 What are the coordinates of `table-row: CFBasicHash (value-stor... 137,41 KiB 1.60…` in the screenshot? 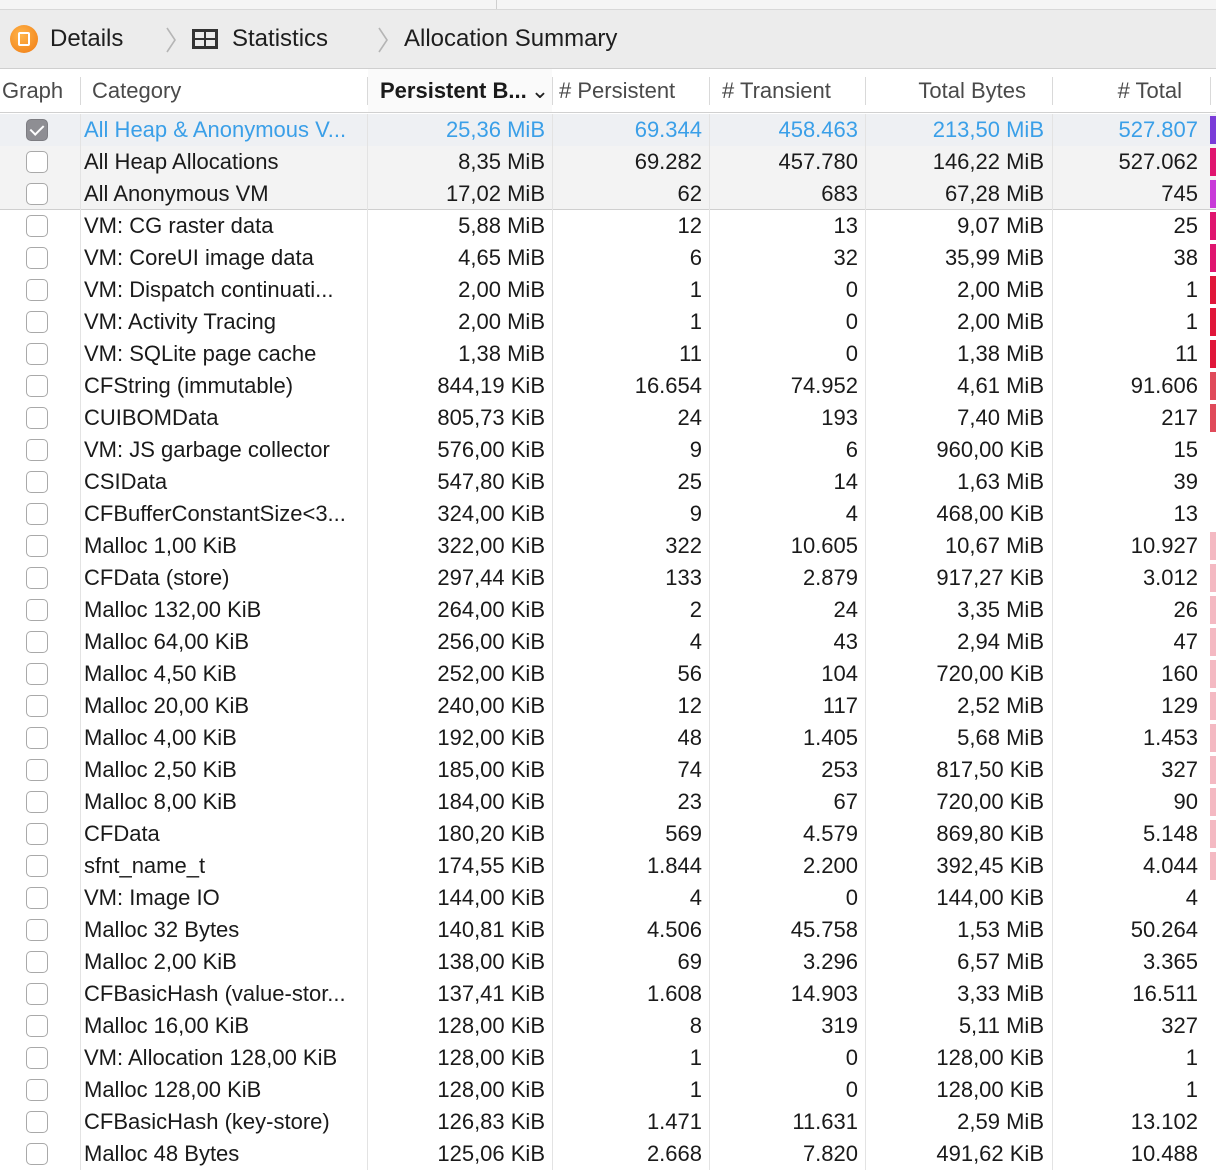 It's located at (608, 994).